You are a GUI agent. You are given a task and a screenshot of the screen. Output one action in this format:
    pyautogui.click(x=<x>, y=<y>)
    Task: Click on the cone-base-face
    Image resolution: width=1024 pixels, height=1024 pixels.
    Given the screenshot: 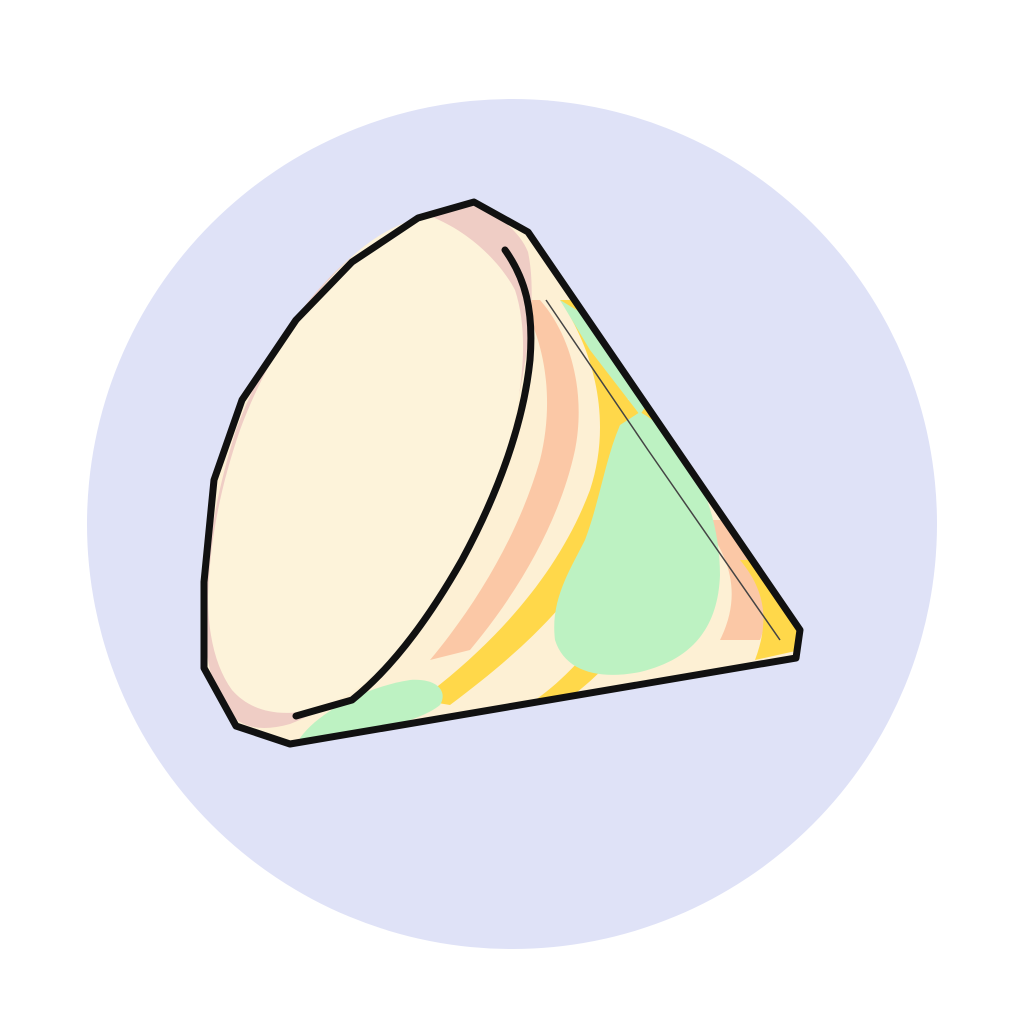 What is the action you would take?
    pyautogui.click(x=366, y=464)
    